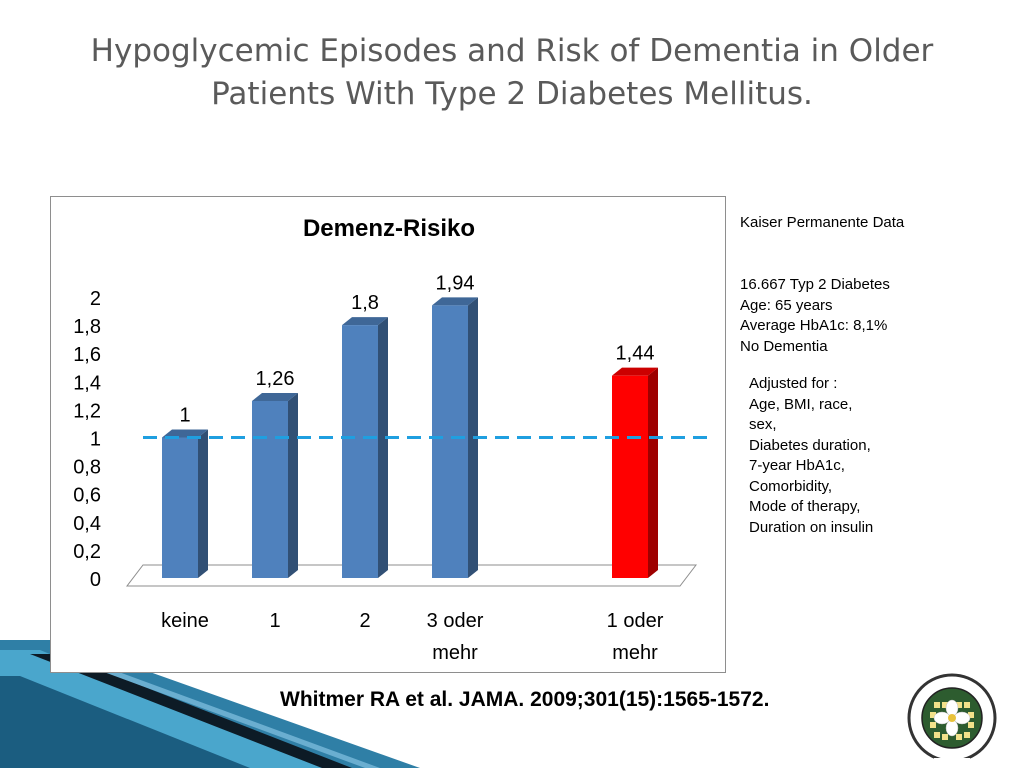  I want to click on adjusted-line: Mode of therapy,, so click(805, 506).